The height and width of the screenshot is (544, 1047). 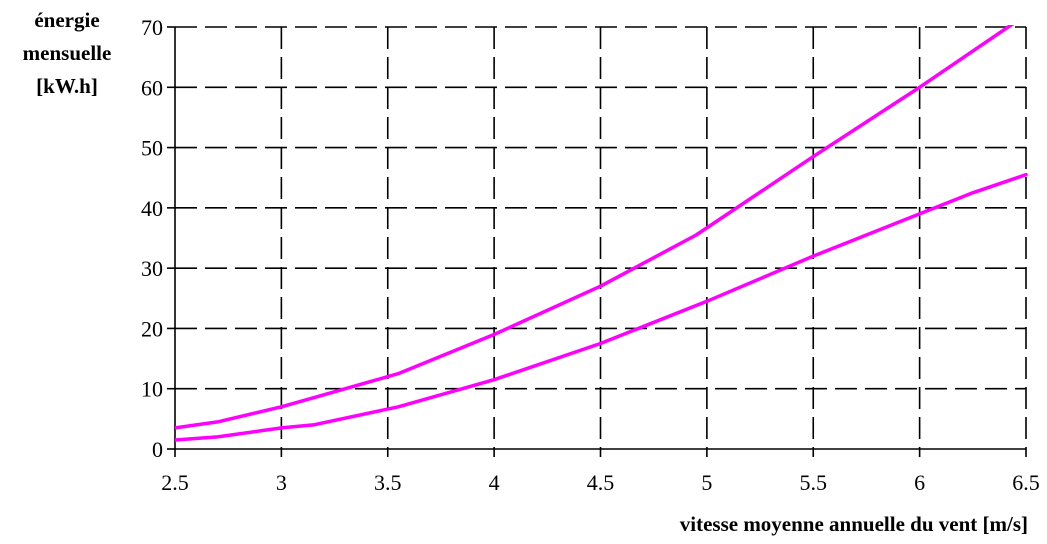 I want to click on y-tick-label: 40, so click(x=152, y=208).